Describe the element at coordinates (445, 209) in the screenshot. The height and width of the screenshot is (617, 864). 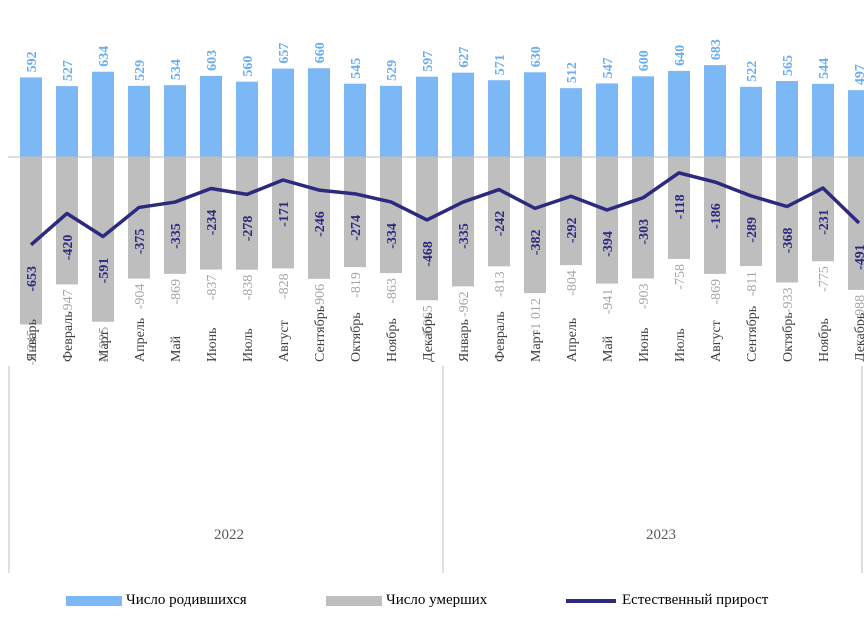
I see `natural-increase-line` at that location.